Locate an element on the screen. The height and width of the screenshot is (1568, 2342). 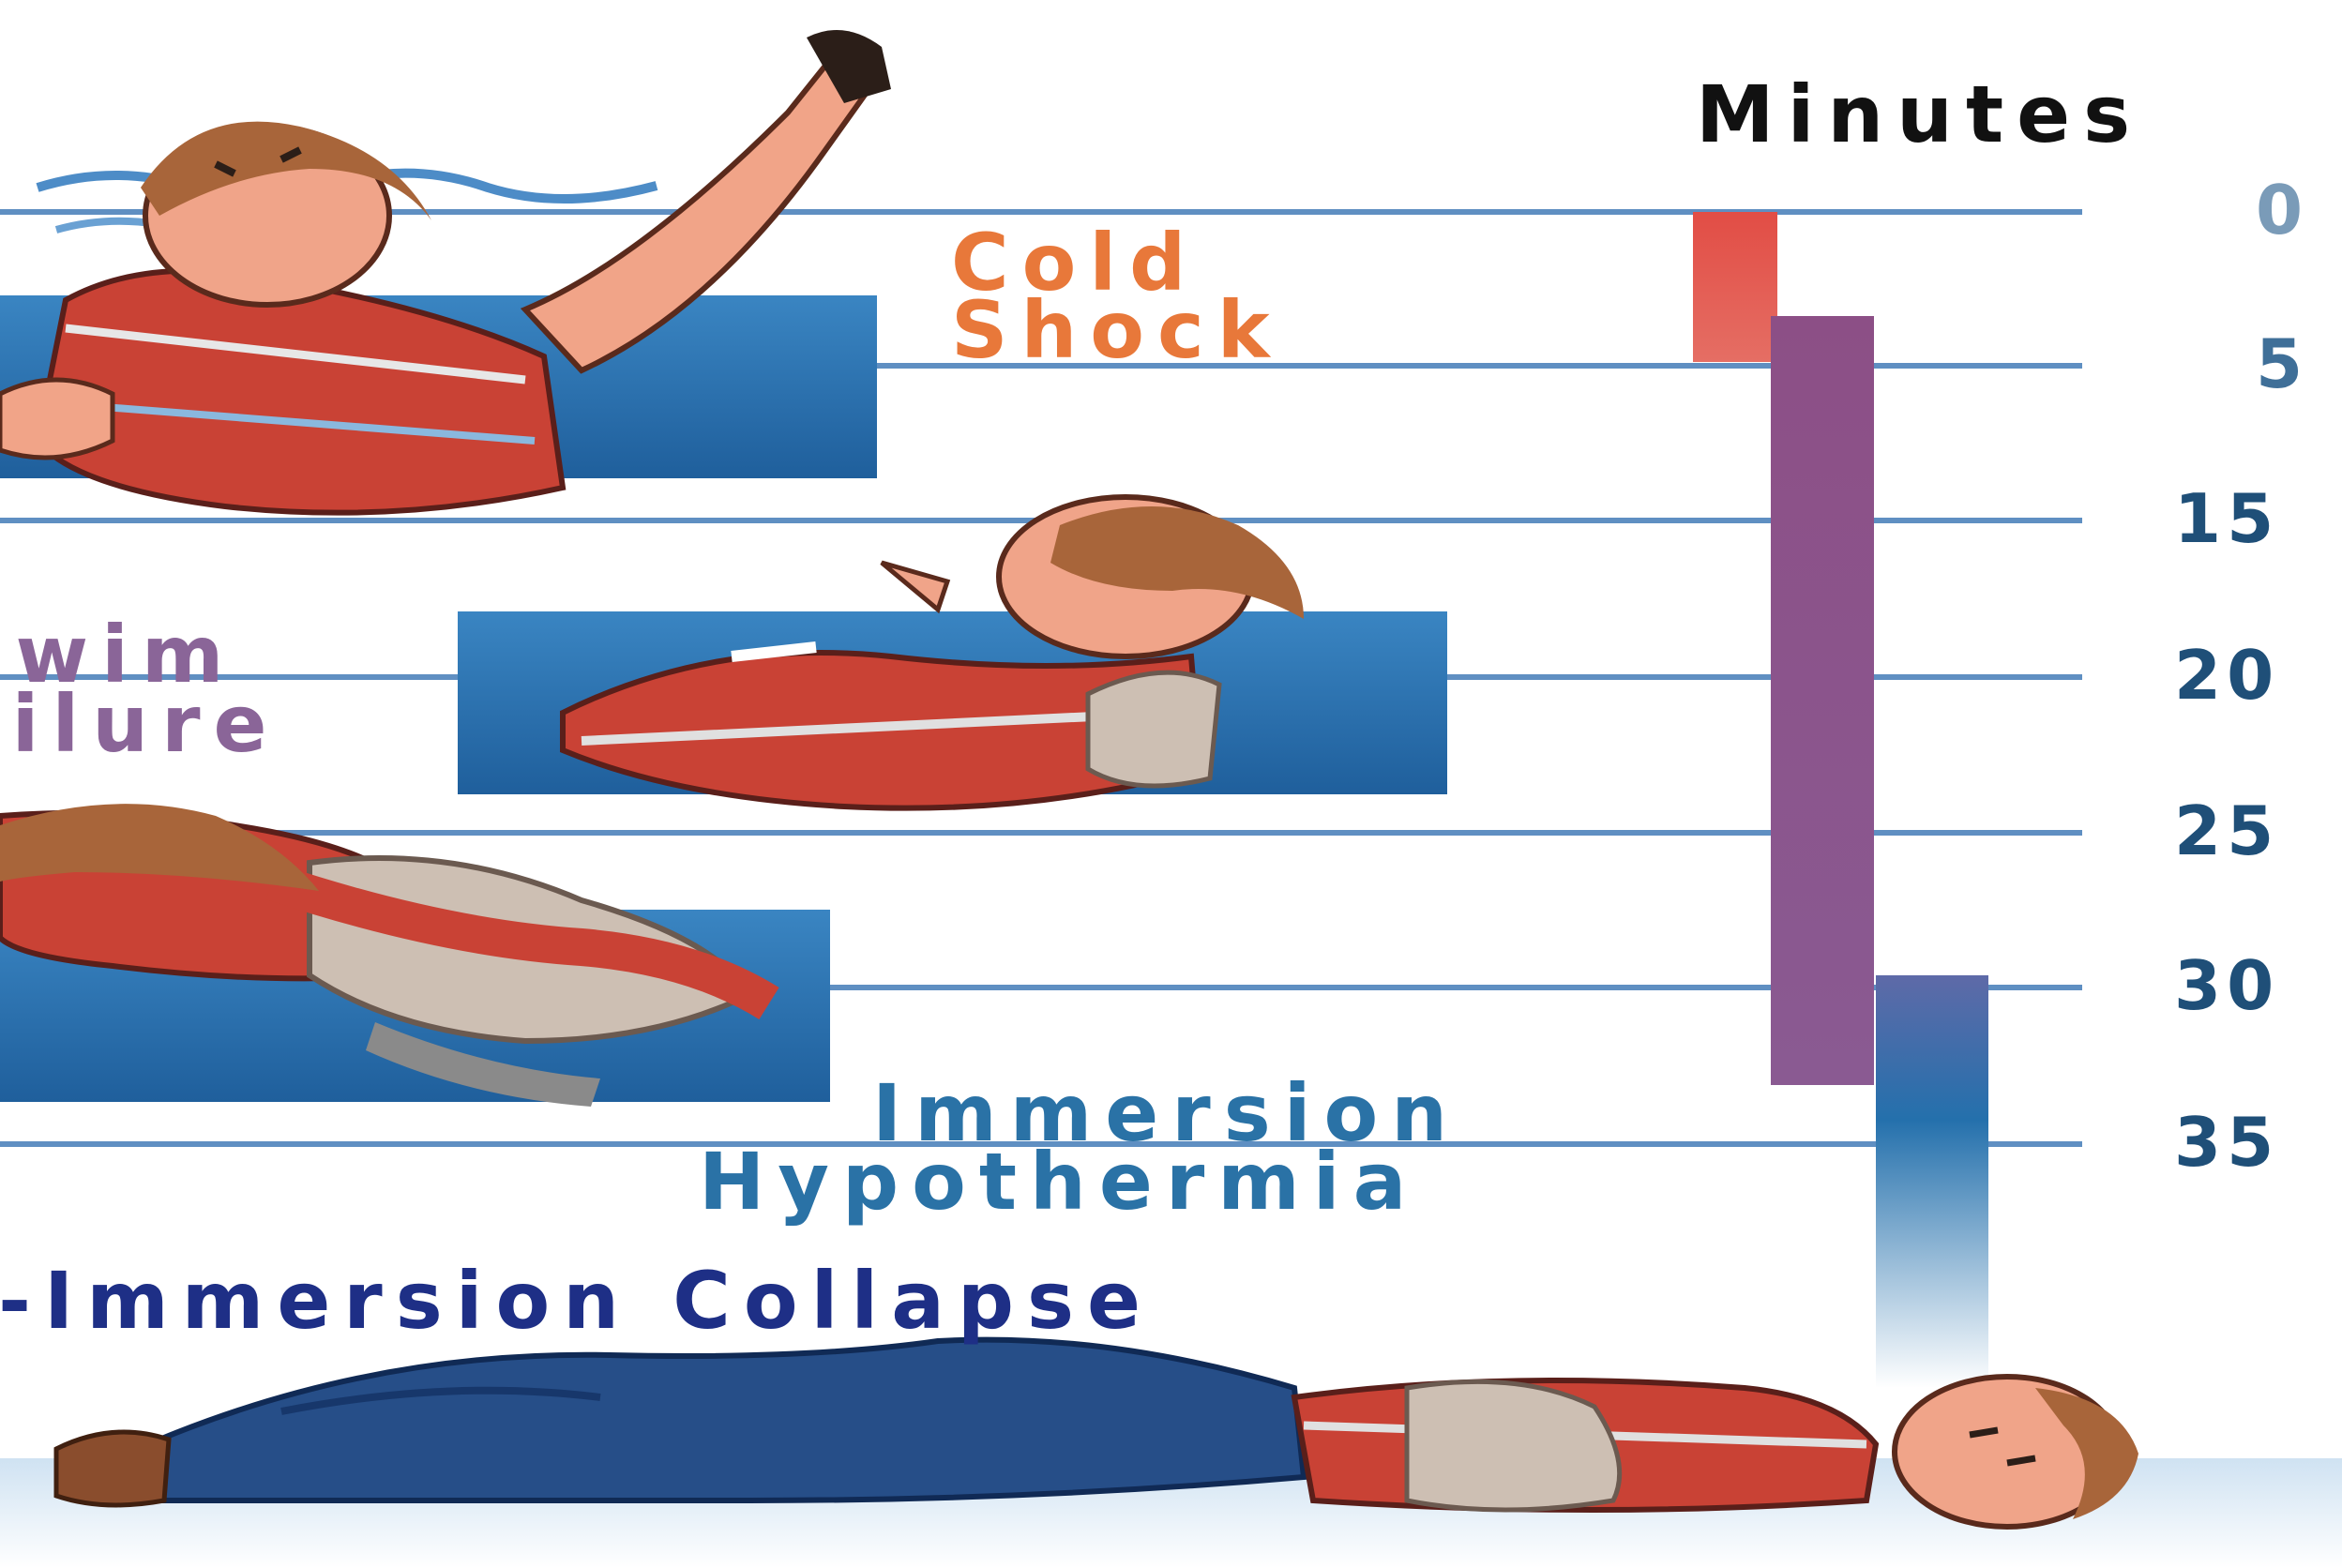
tick-label-30: 30 is located at coordinates (2227, 986).